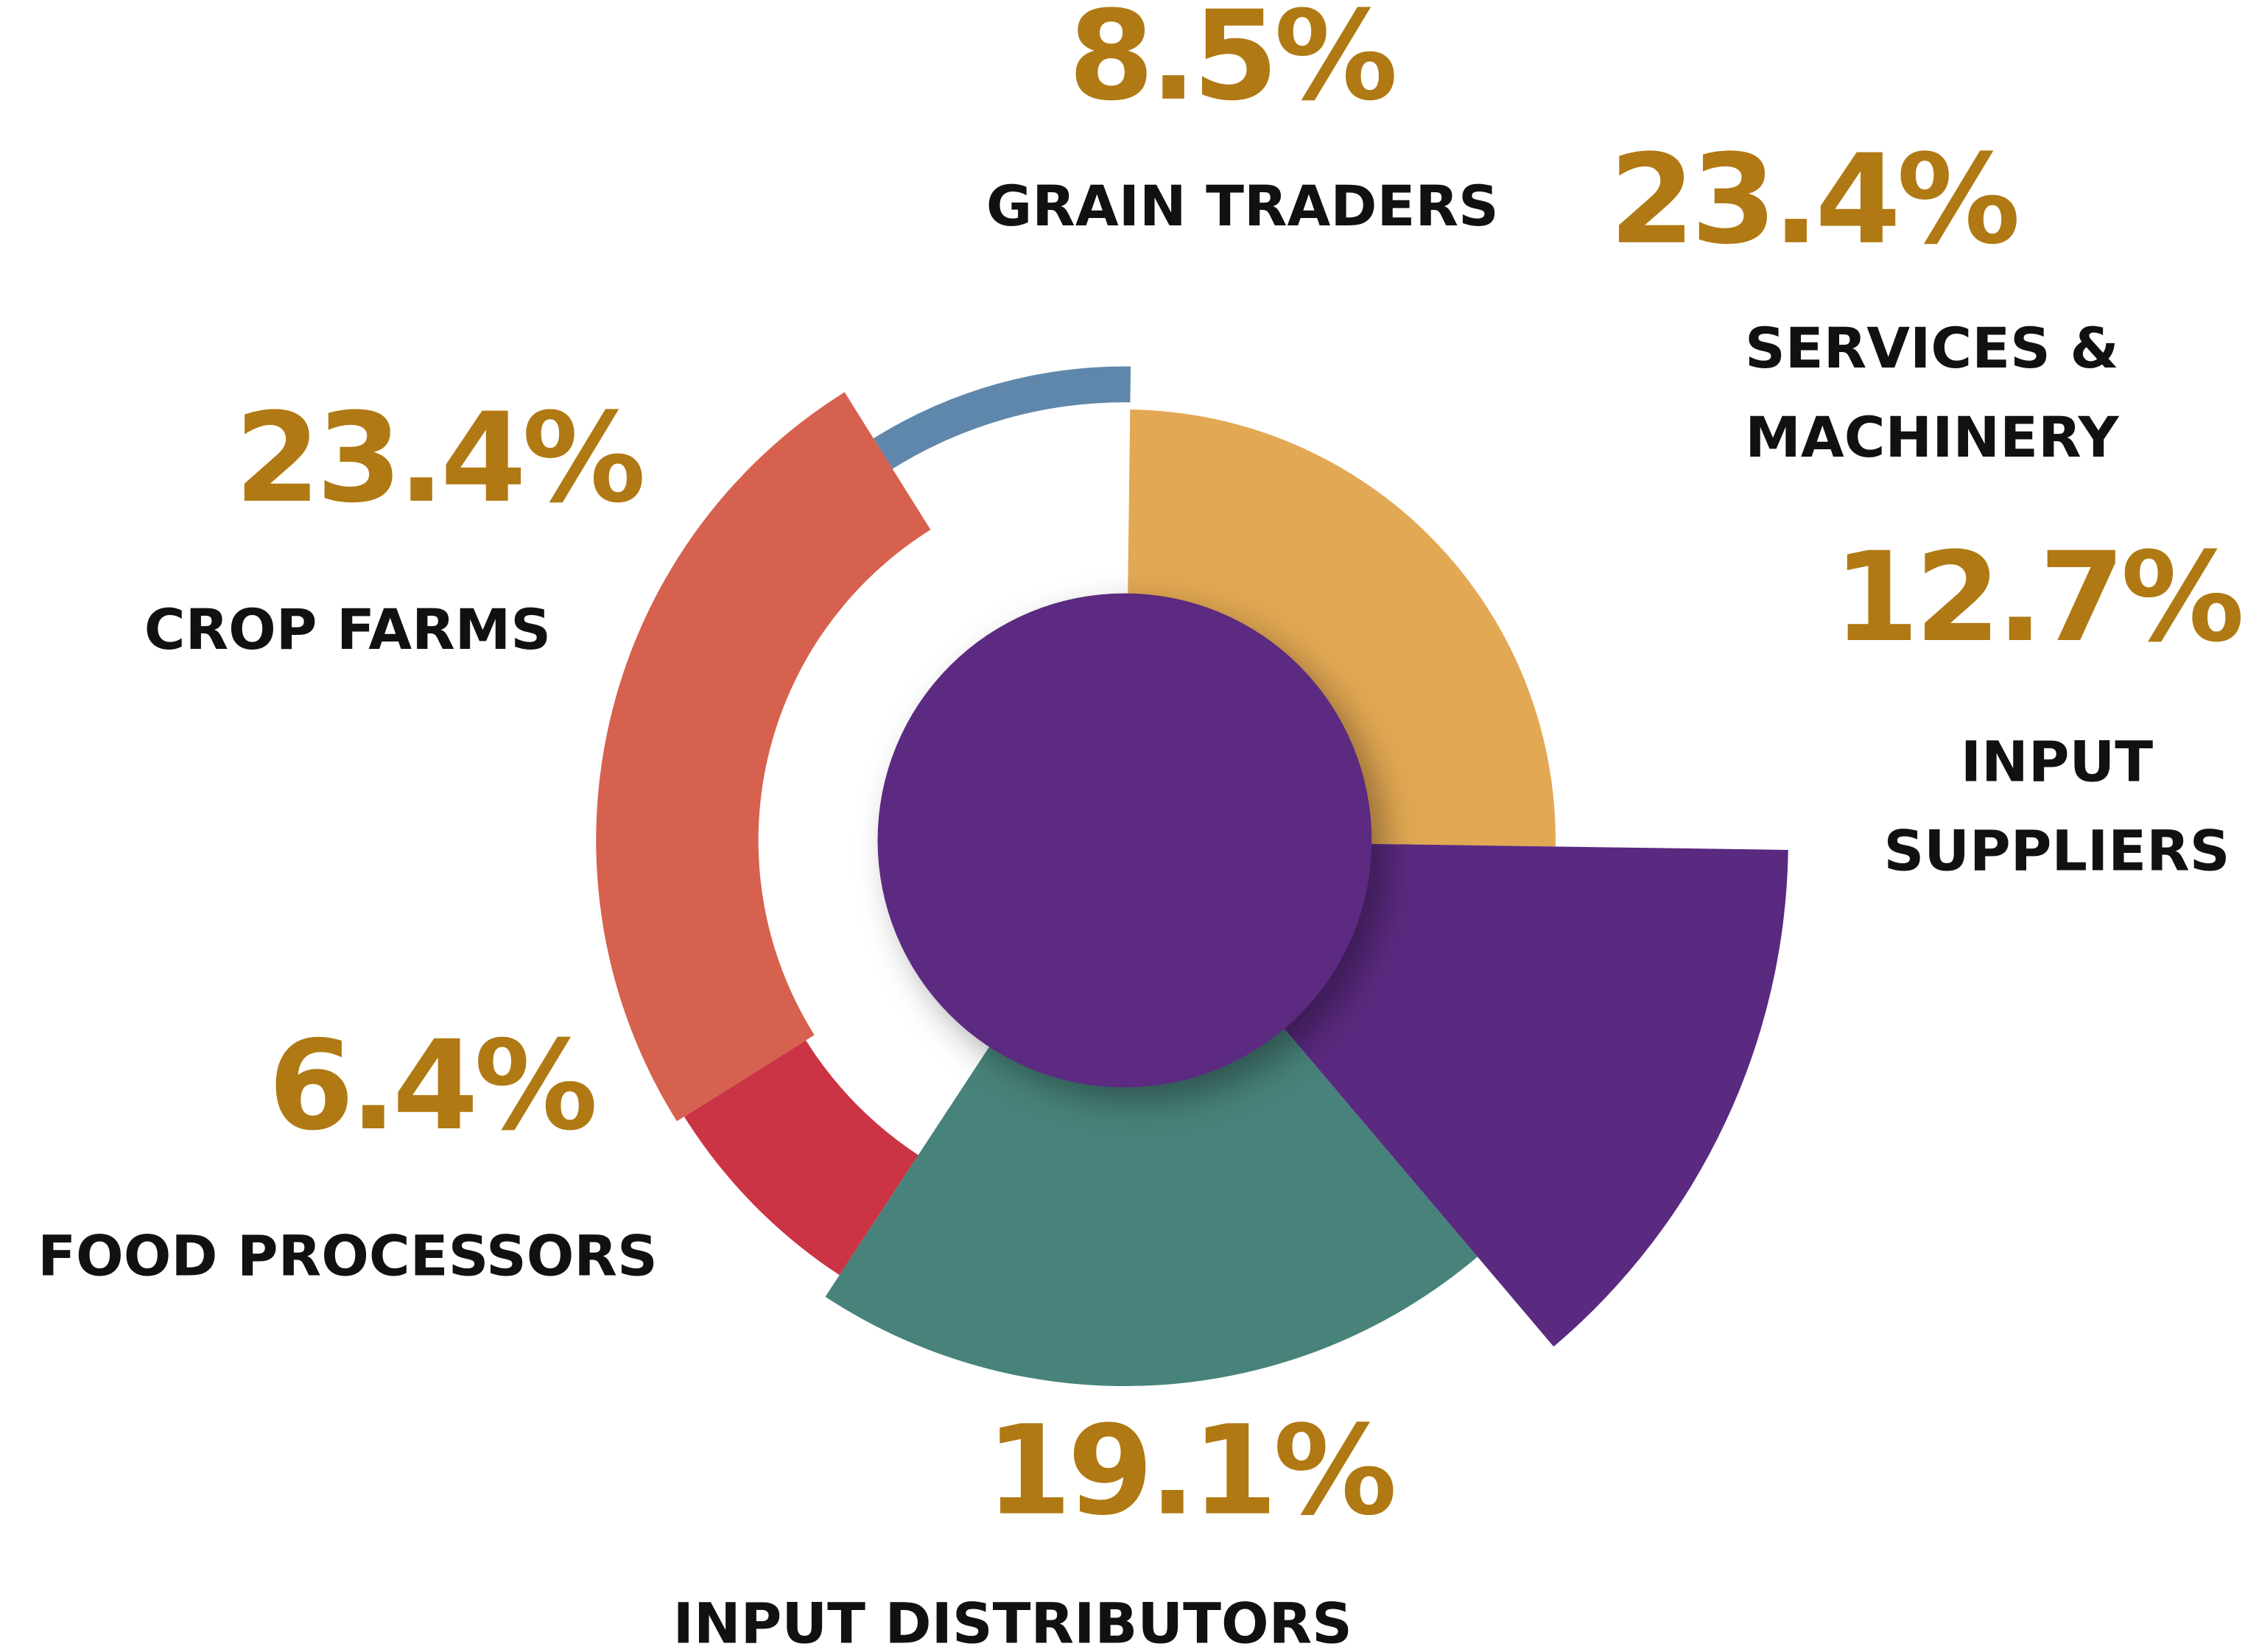 The width and height of the screenshot is (2245, 1652). I want to click on center-circle, so click(1124, 840).